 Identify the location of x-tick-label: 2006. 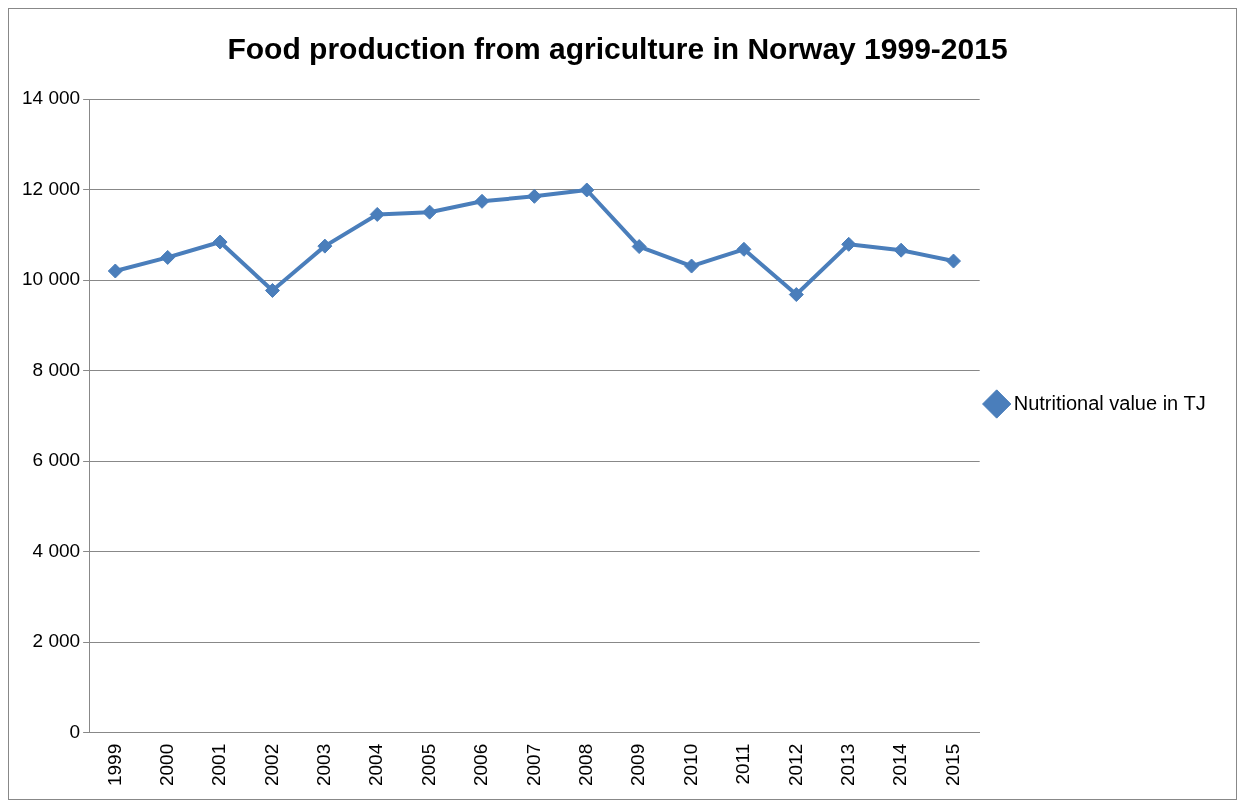
(481, 765).